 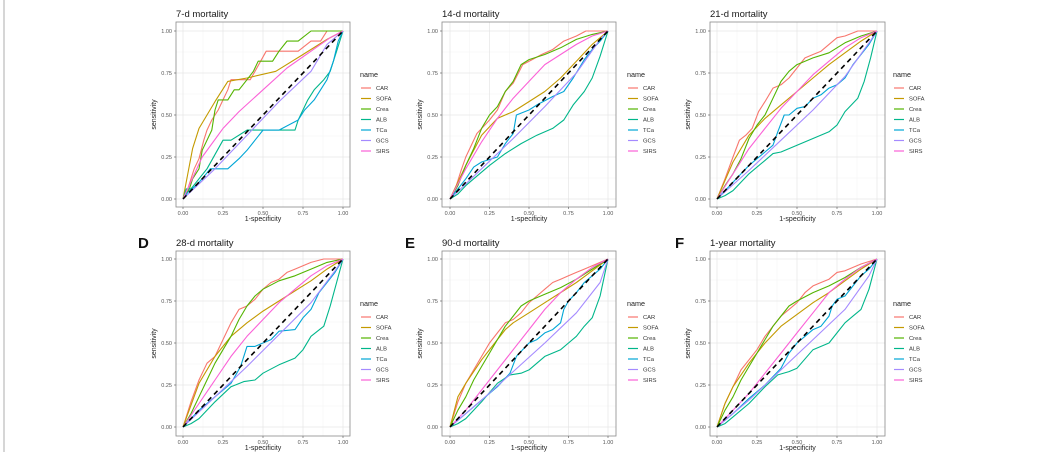 I want to click on panel-letter: D, so click(x=143, y=243).